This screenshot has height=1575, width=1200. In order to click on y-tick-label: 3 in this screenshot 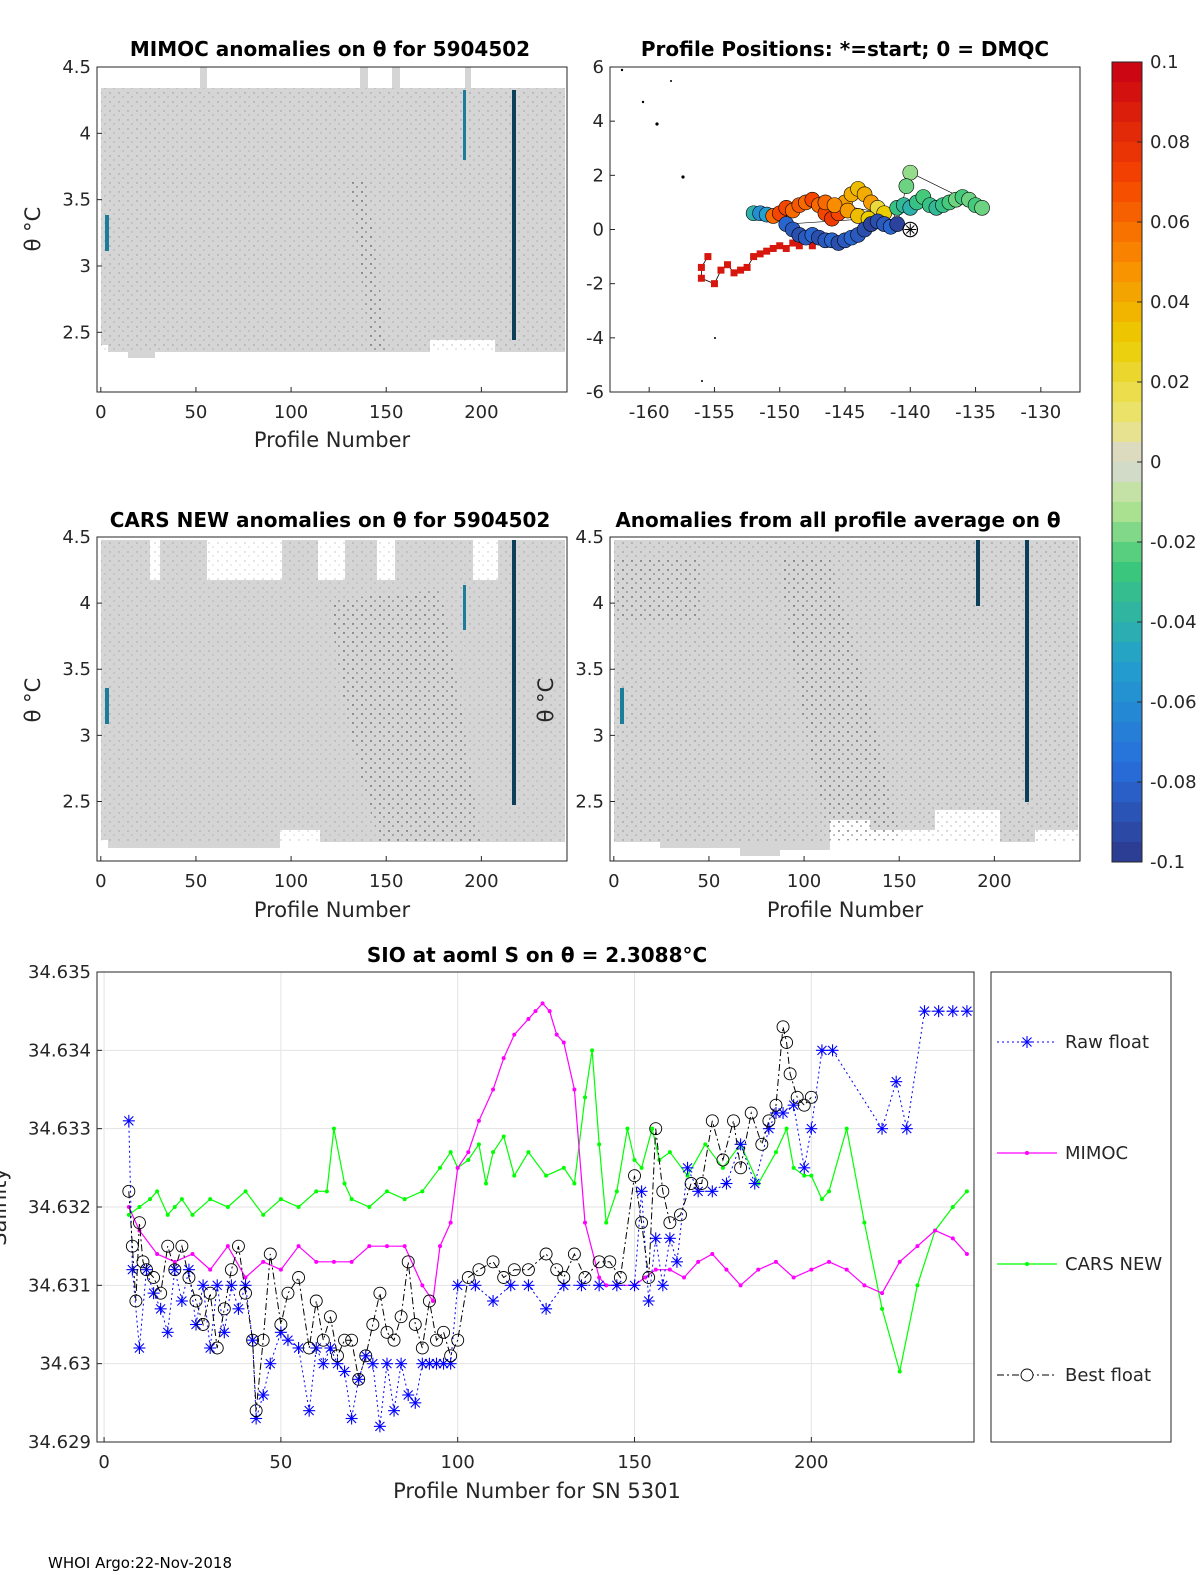, I will do `click(85, 735)`.